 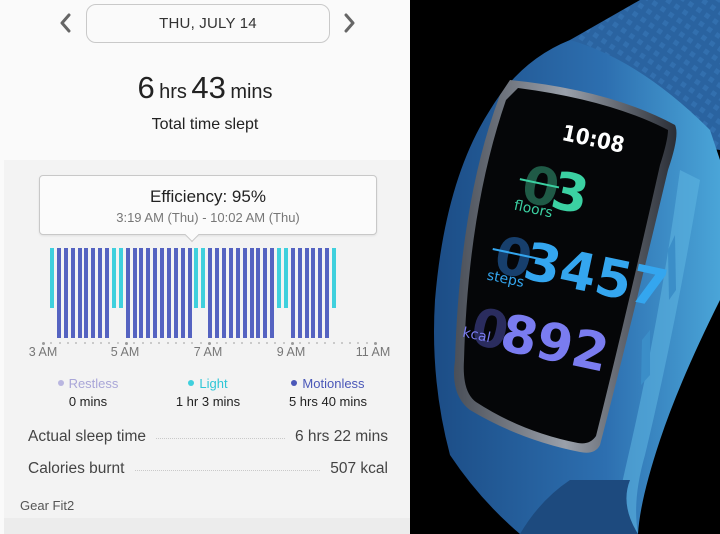 I want to click on chevron-right-icon, so click(x=349, y=23).